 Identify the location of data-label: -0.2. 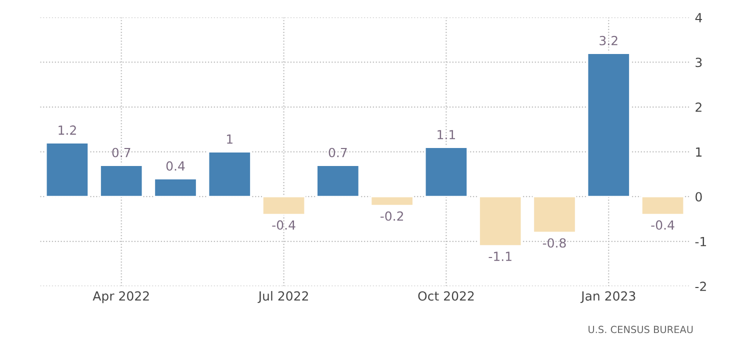
(392, 216).